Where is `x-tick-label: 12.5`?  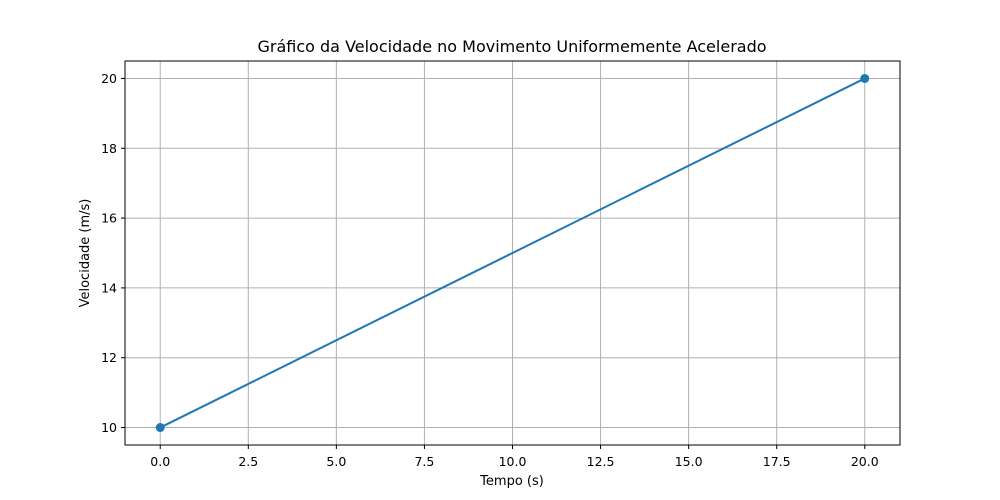 x-tick-label: 12.5 is located at coordinates (601, 461).